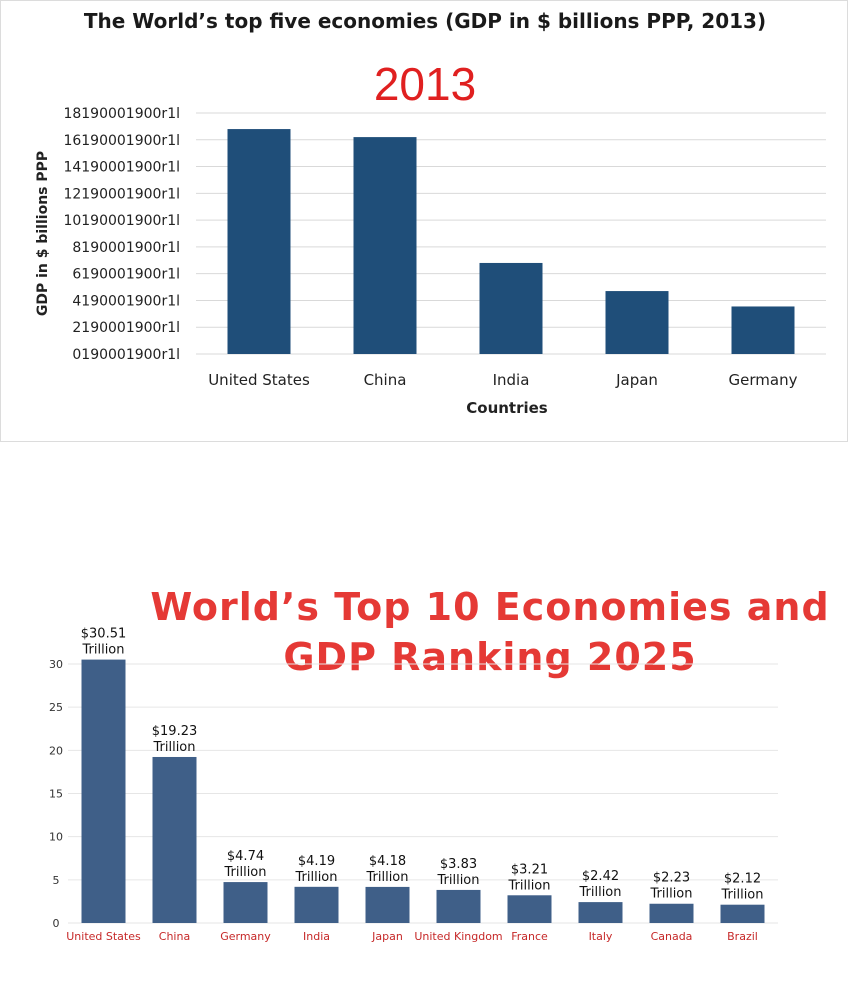 This screenshot has height=996, width=848. Describe the element at coordinates (425, 84) in the screenshot. I see `chart-2013-year-label: 2013` at that location.